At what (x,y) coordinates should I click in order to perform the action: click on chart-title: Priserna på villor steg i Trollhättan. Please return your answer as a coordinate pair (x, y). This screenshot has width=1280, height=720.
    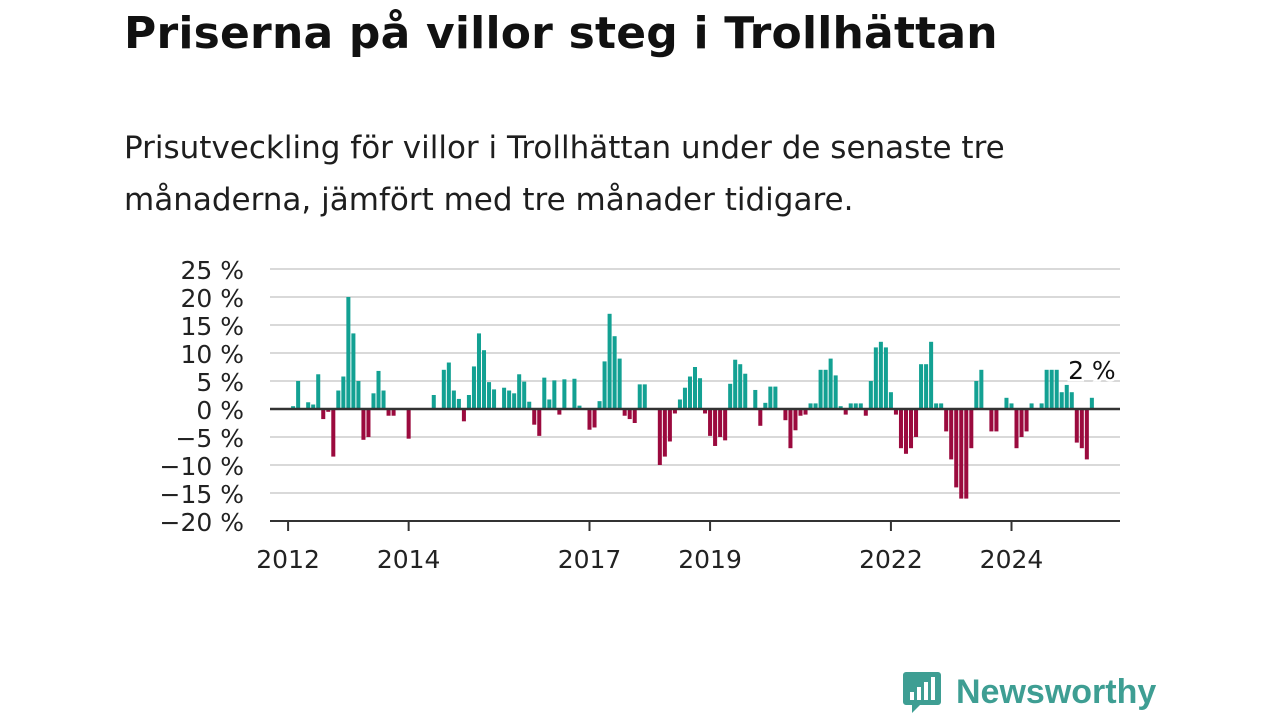
    Looking at the image, I should click on (561, 33).